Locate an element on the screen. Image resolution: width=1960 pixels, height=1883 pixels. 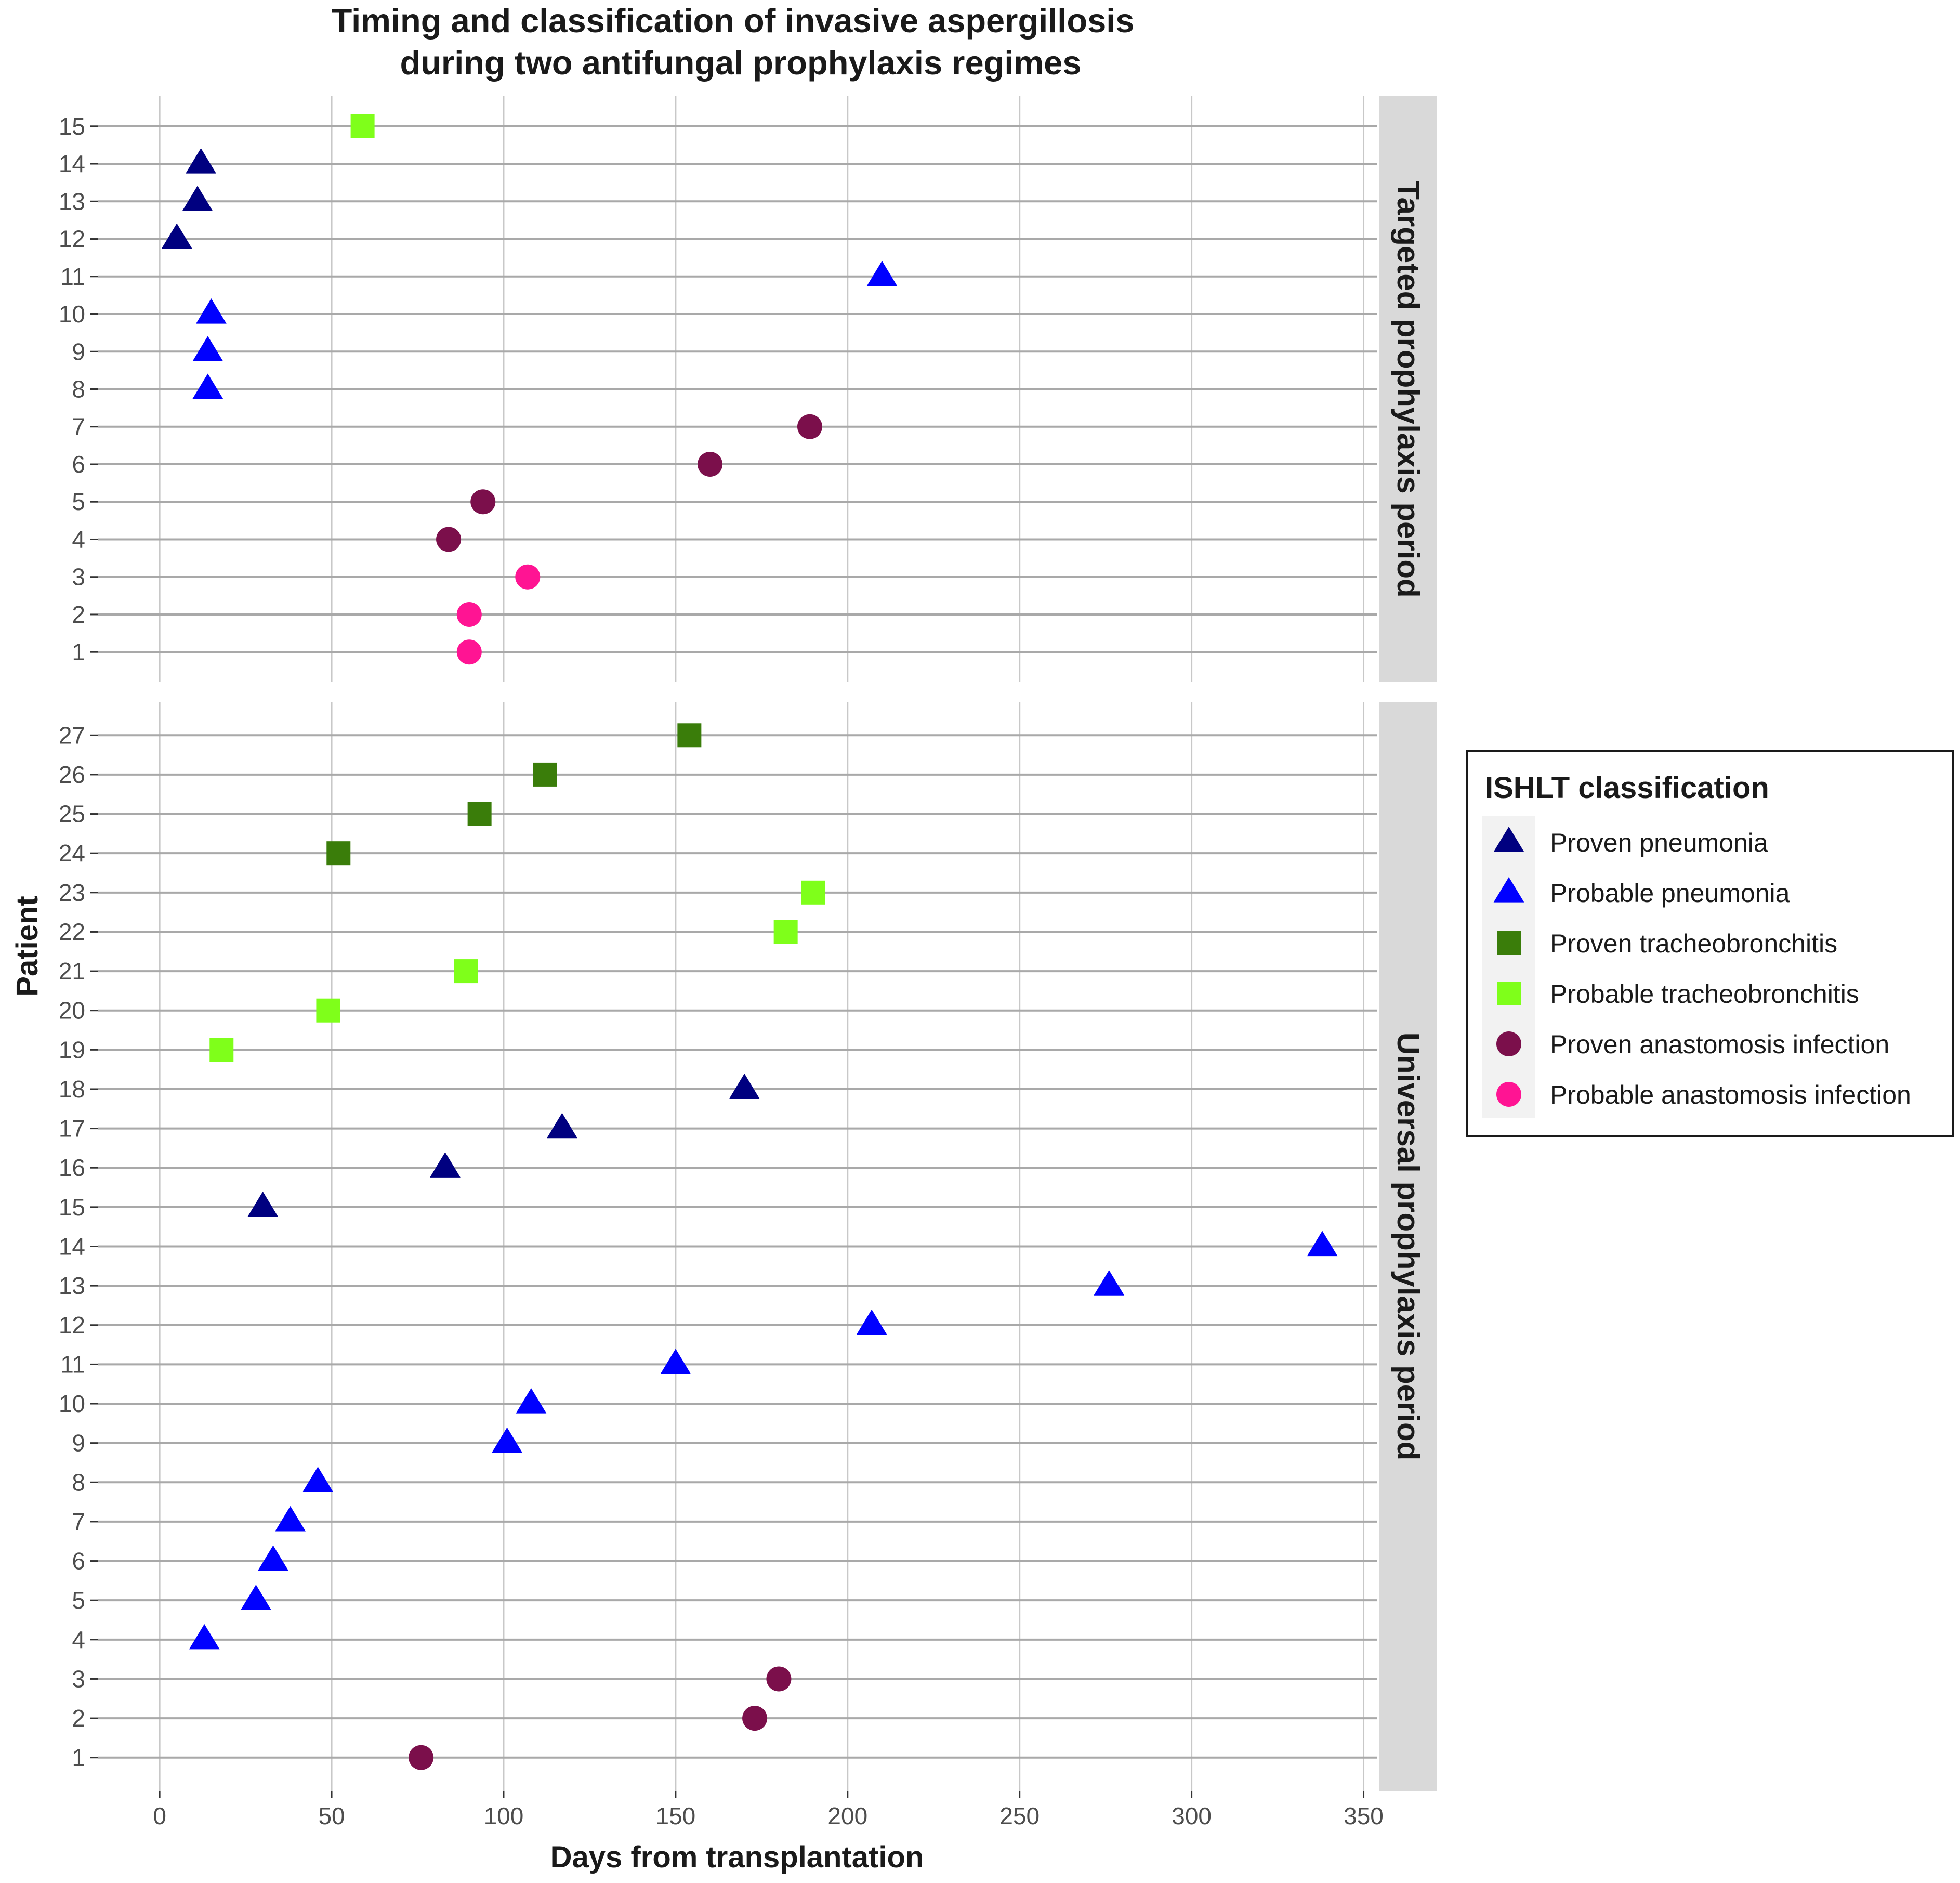
legend-key-circle is located at coordinates (1508, 1043).